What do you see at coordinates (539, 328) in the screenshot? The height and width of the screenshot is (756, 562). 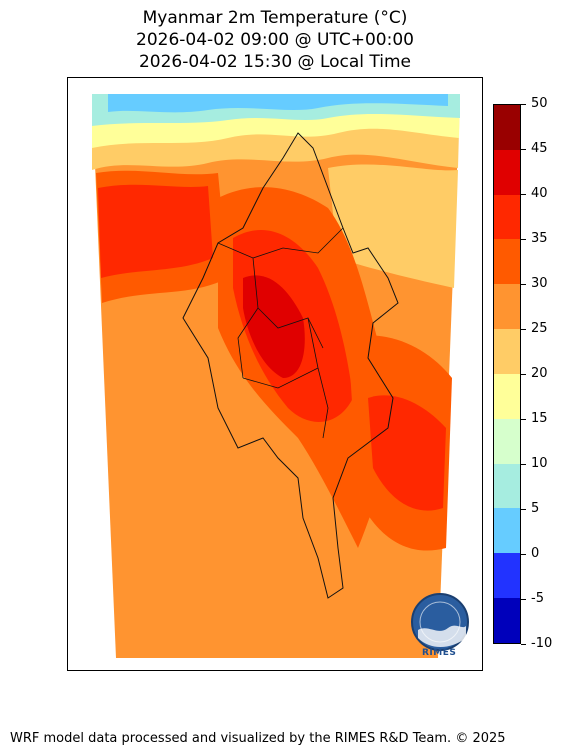 I see `colorbar-tick-label: 25` at bounding box center [539, 328].